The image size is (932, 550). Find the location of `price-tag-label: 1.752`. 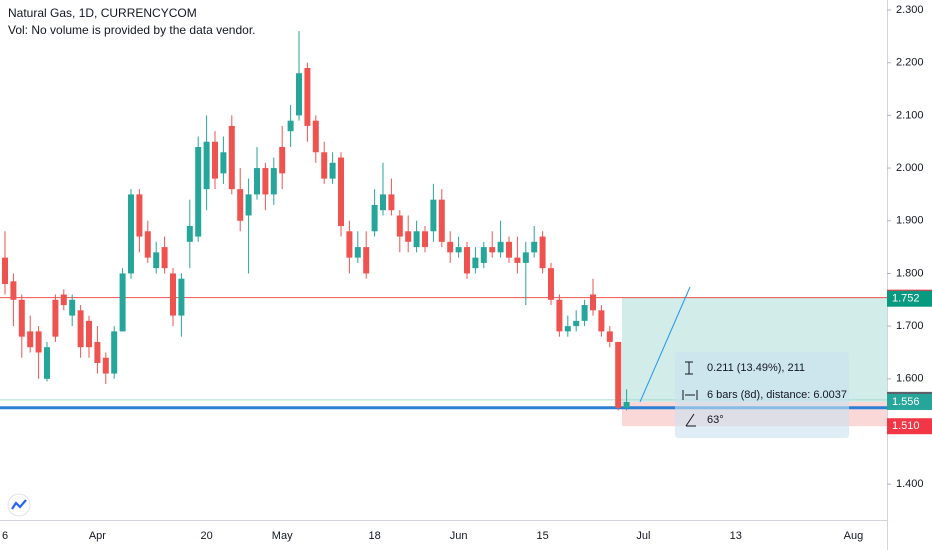

price-tag-label: 1.752 is located at coordinates (906, 299).